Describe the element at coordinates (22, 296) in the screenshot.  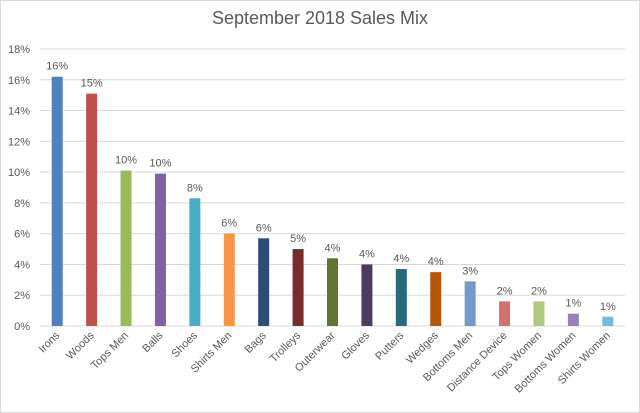
I see `y-tick-label: 2%` at that location.